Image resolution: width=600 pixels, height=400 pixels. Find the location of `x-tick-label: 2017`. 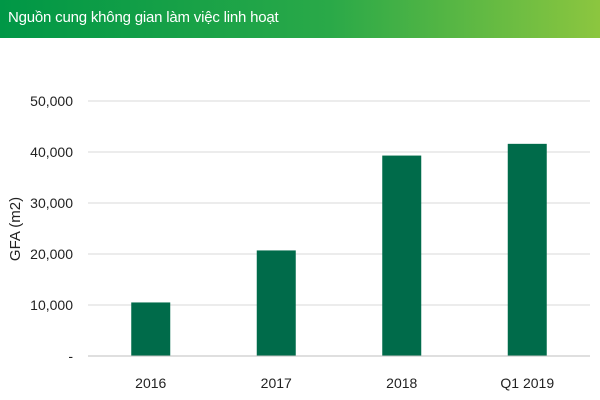

x-tick-label: 2017 is located at coordinates (276, 383).